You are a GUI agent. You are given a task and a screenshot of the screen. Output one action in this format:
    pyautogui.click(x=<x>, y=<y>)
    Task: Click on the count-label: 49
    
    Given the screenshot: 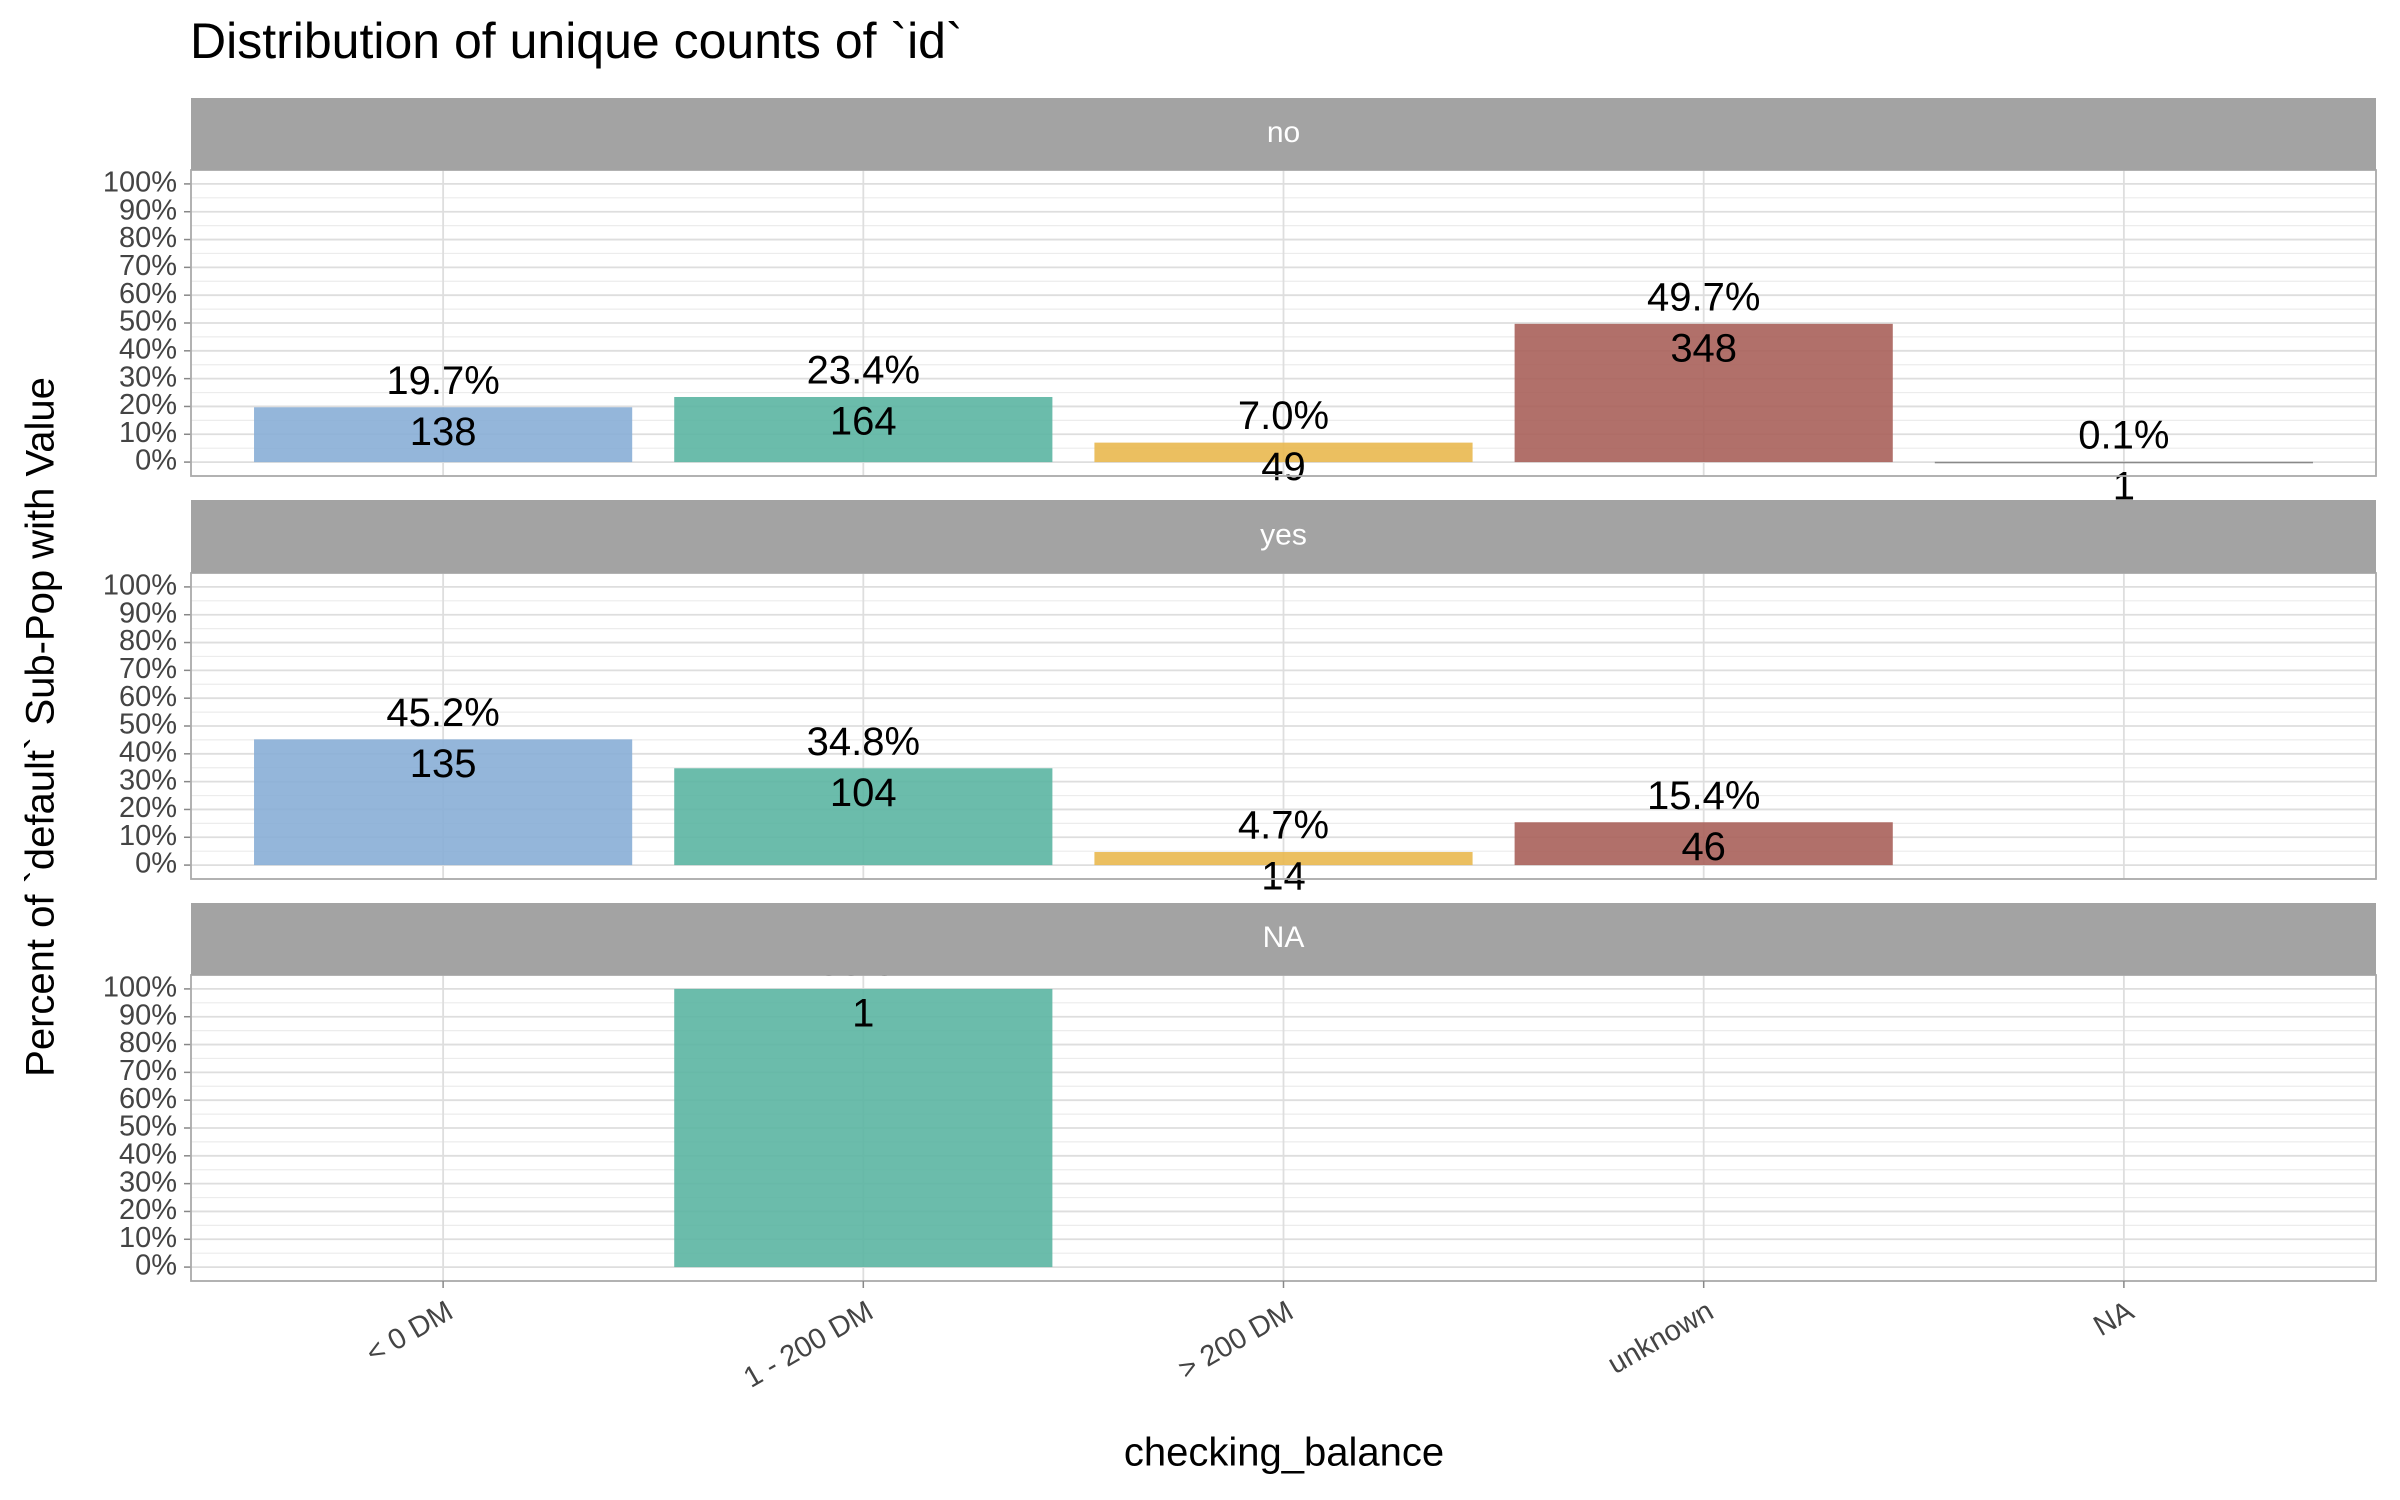 What is the action you would take?
    pyautogui.click(x=1283, y=467)
    